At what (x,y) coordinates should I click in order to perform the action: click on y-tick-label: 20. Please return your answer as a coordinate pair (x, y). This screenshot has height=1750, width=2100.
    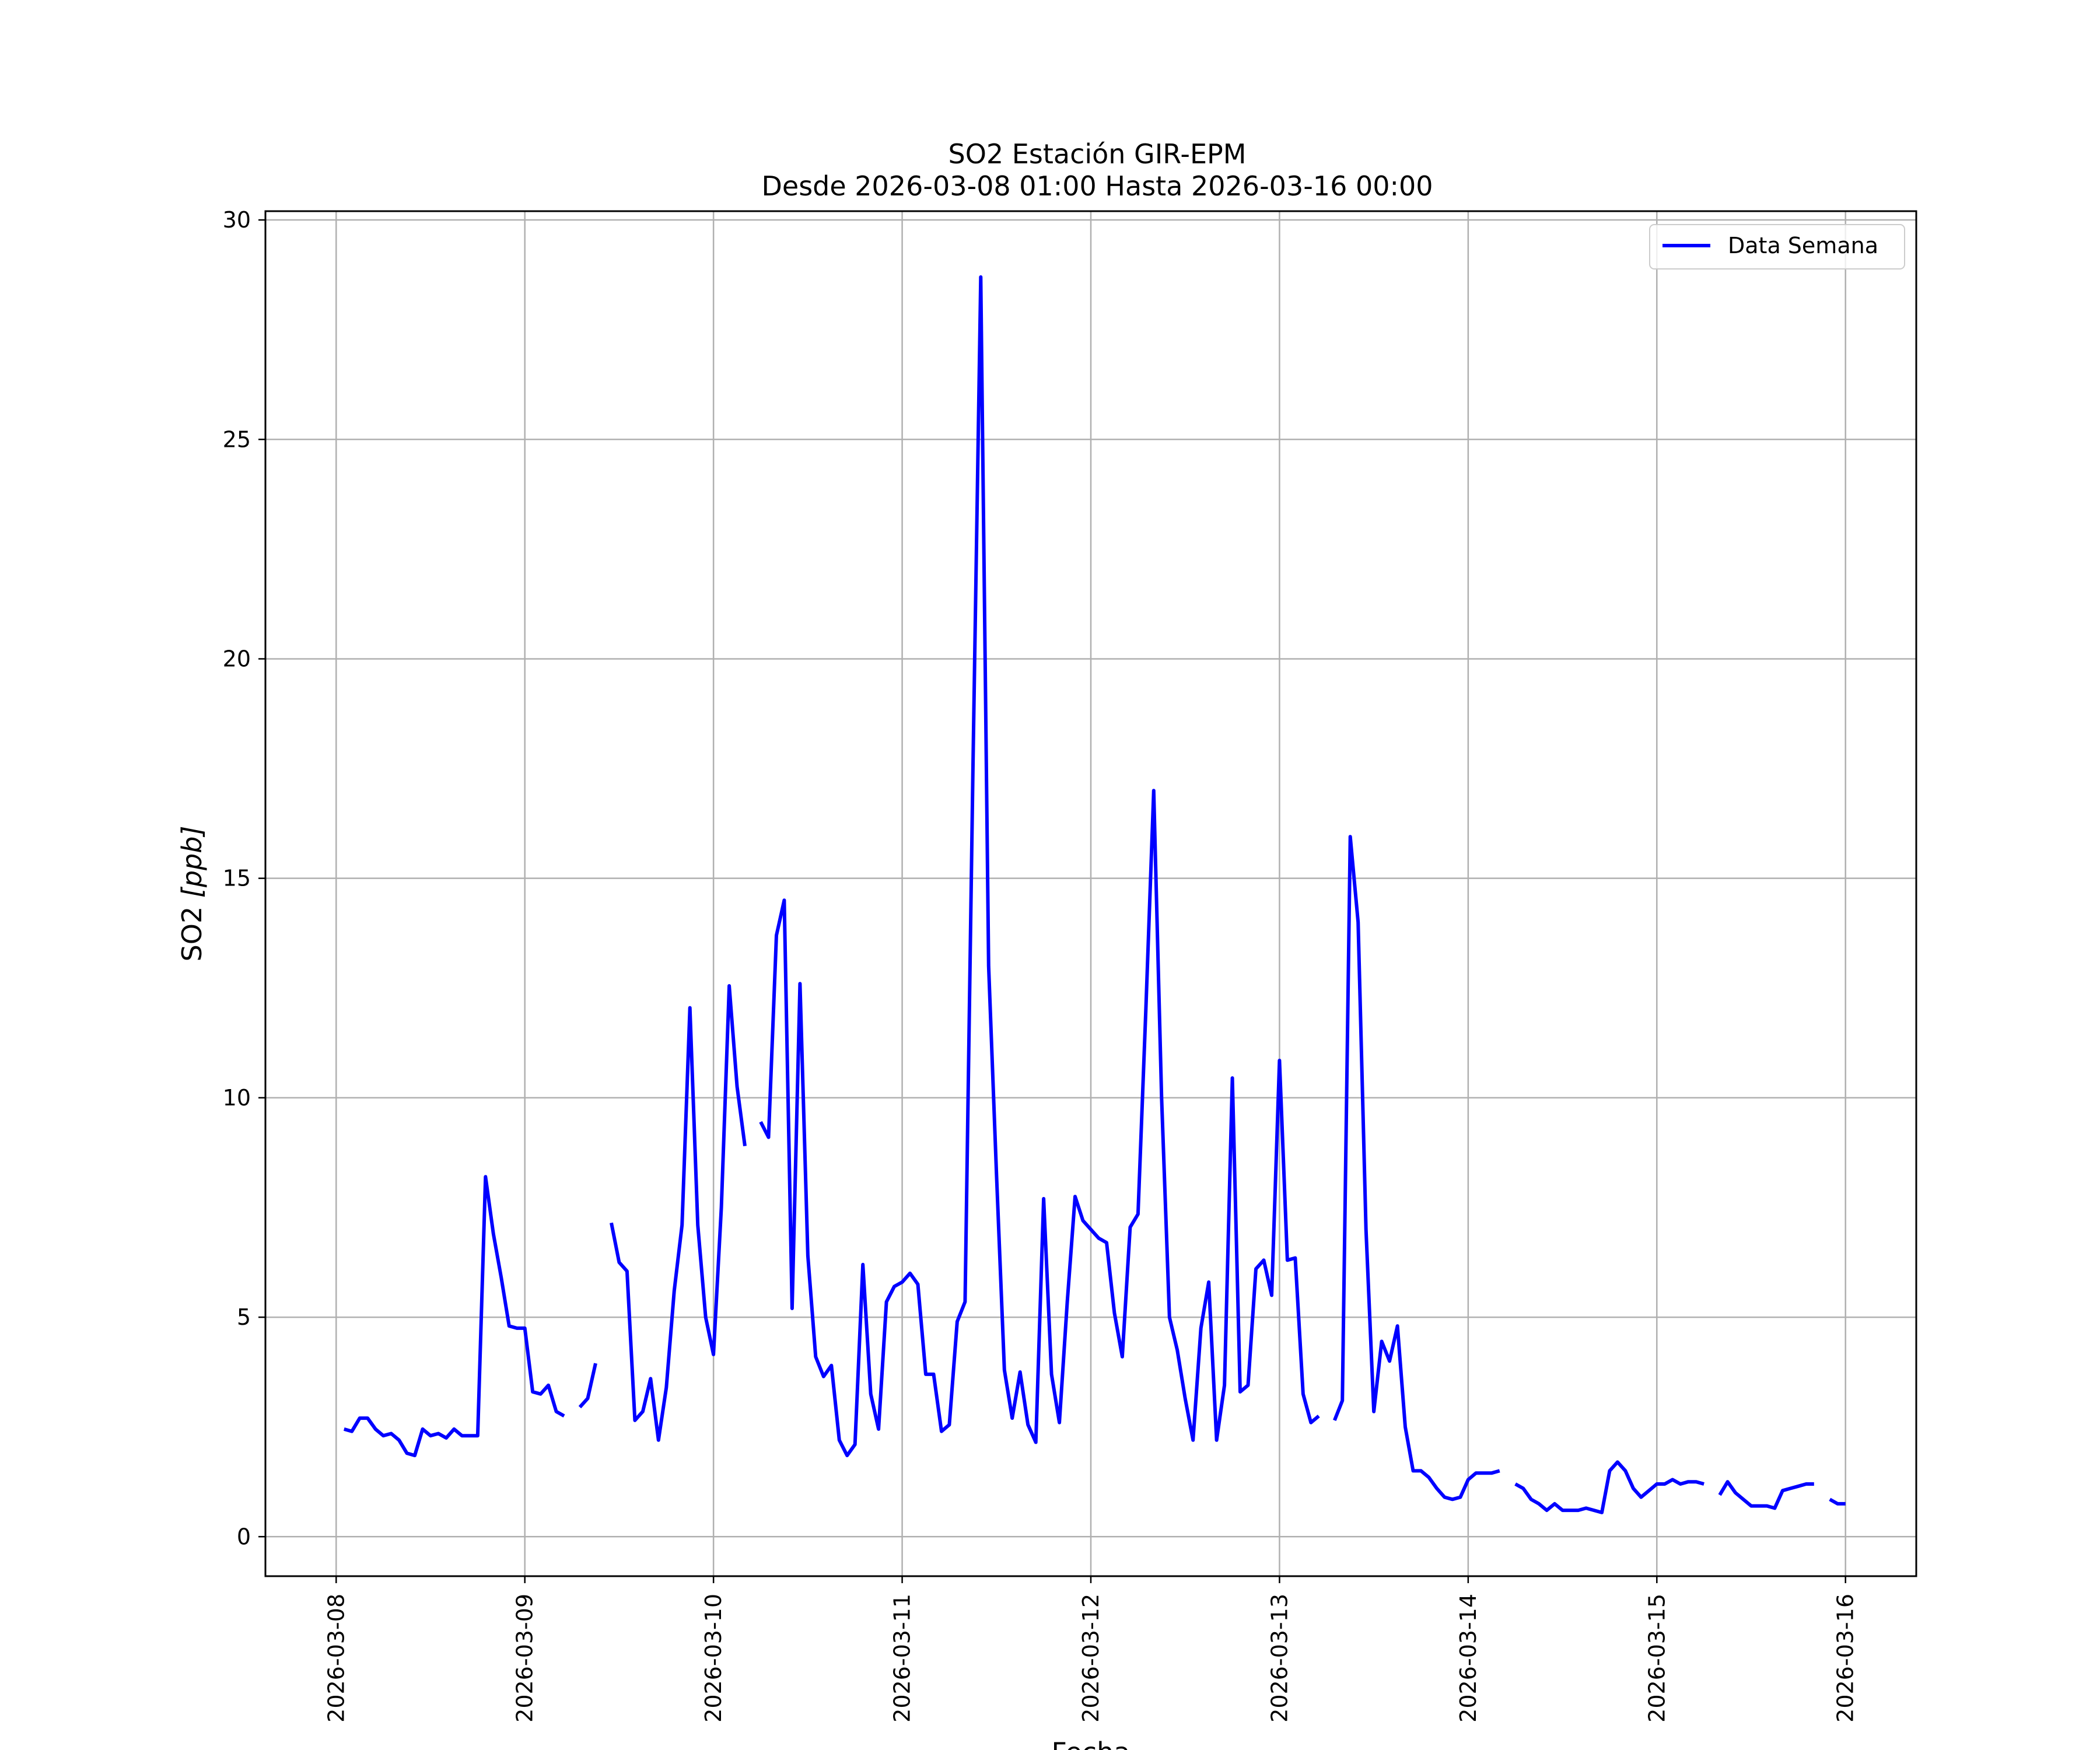
    Looking at the image, I should click on (237, 659).